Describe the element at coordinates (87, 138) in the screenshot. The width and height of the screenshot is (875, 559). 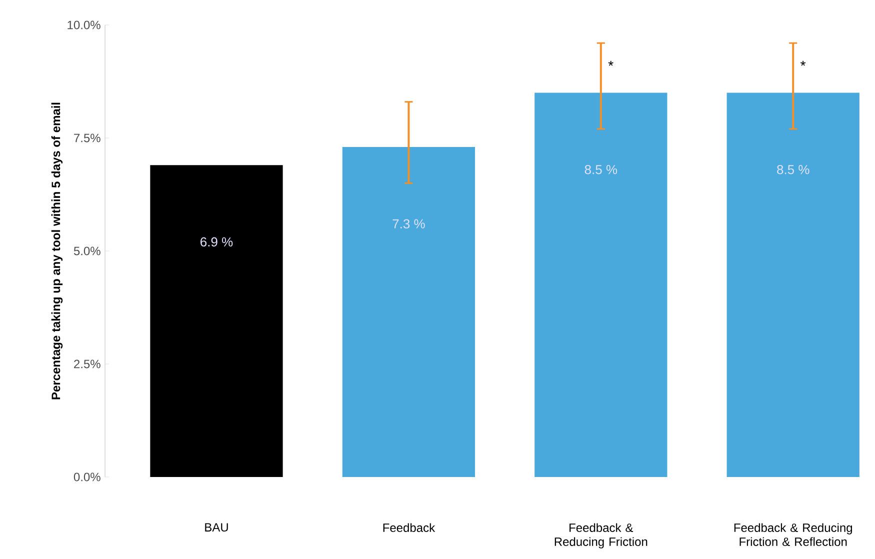
I see `y-tick-label: 7.5%` at that location.